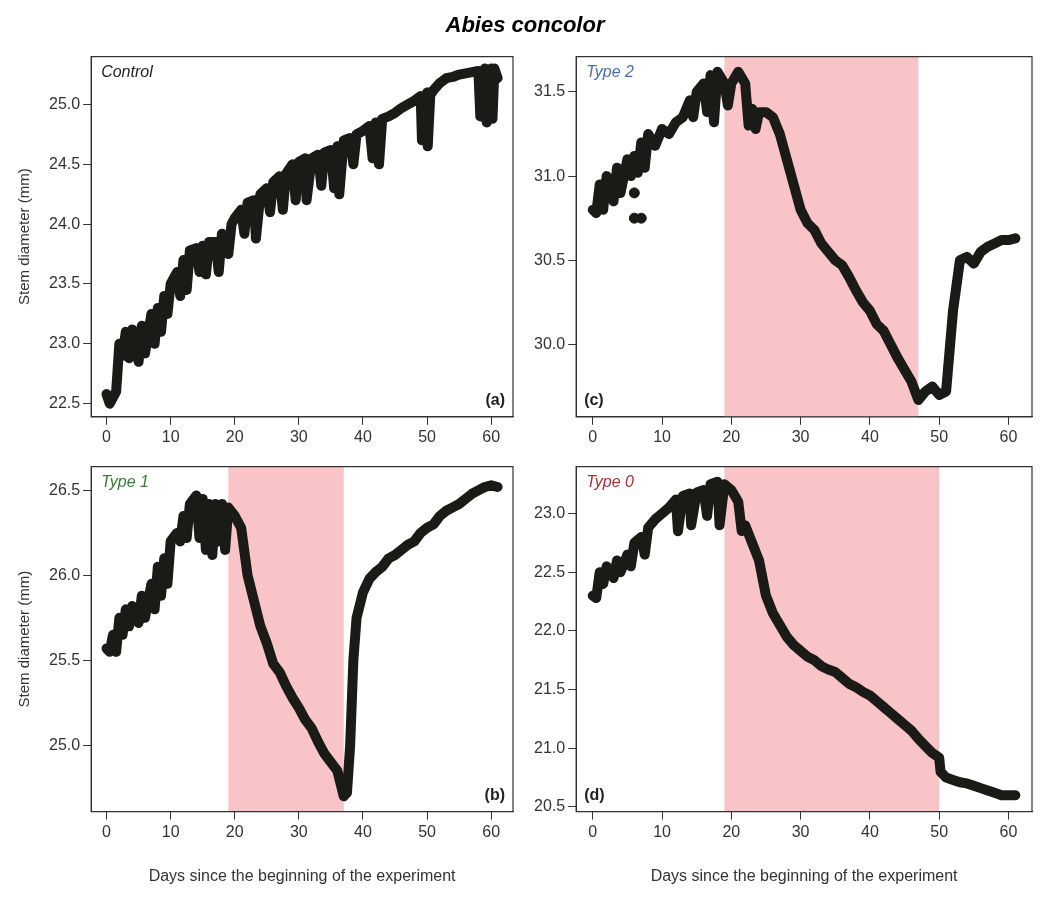 This screenshot has height=906, width=1050. I want to click on y-tick-label: 21.5, so click(550, 688).